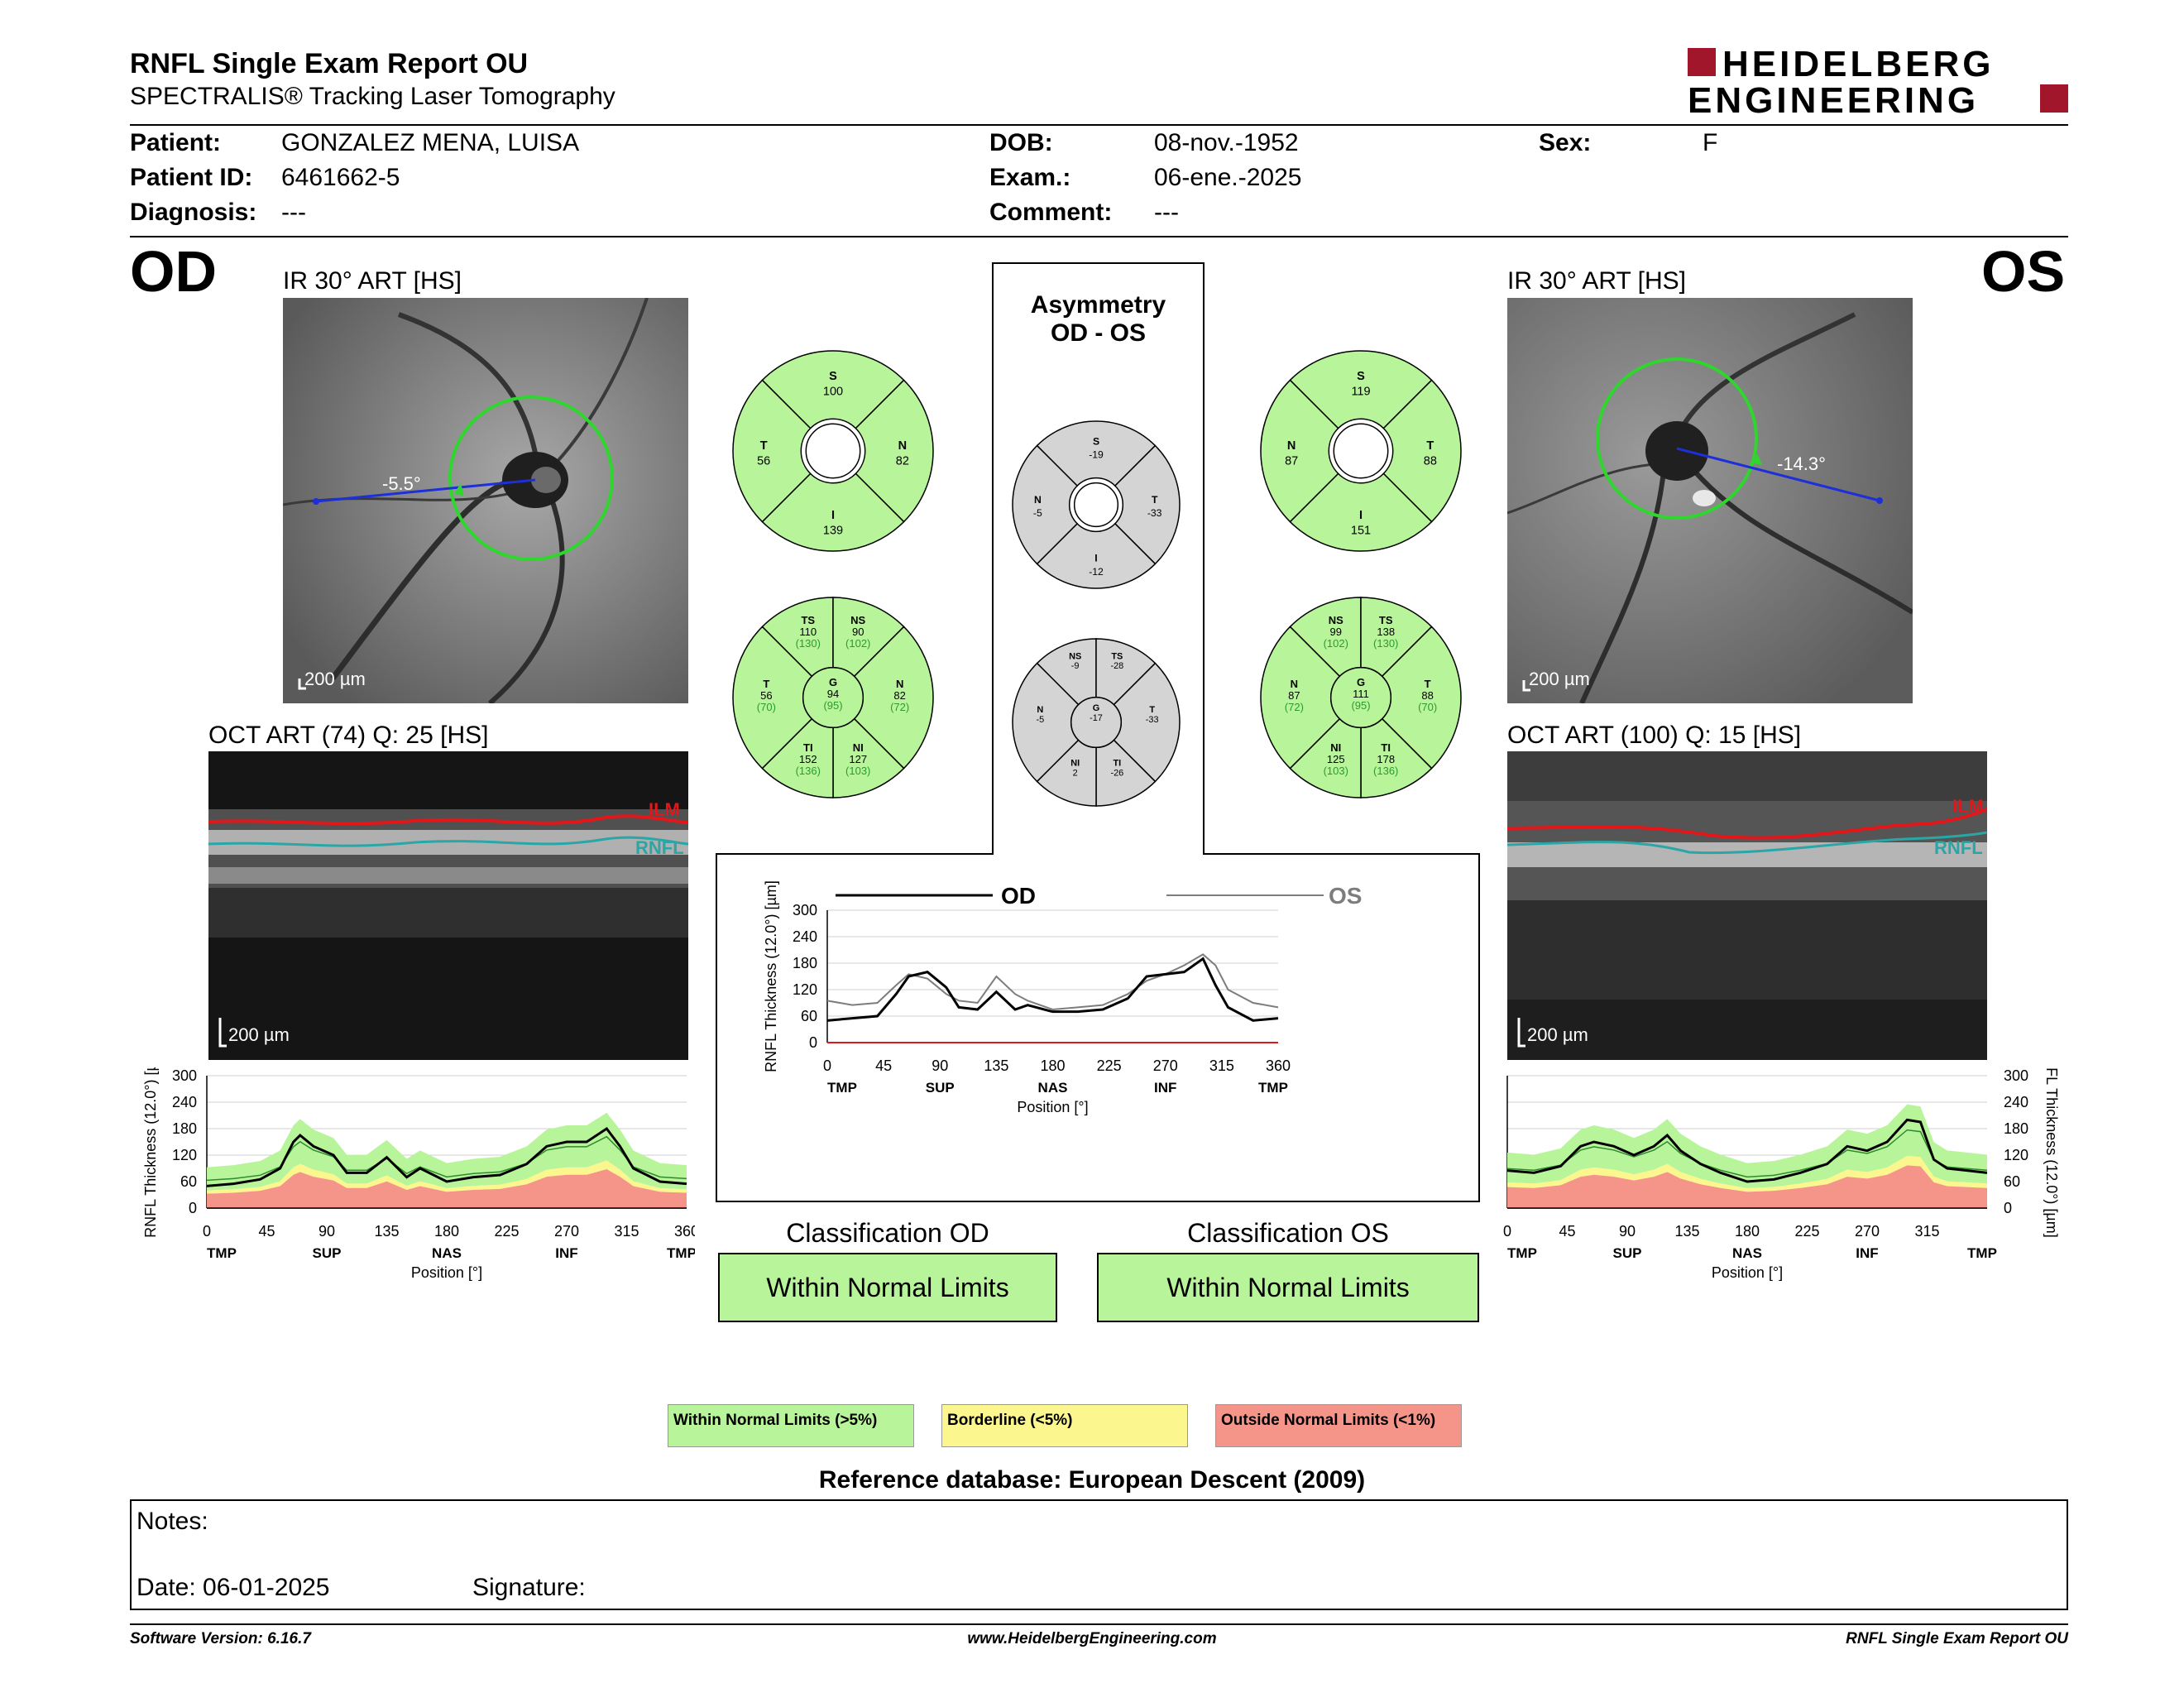 The width and height of the screenshot is (2184, 1688). What do you see at coordinates (1226, 142) in the screenshot?
I see `dob-value: 08-nov.-1952` at bounding box center [1226, 142].